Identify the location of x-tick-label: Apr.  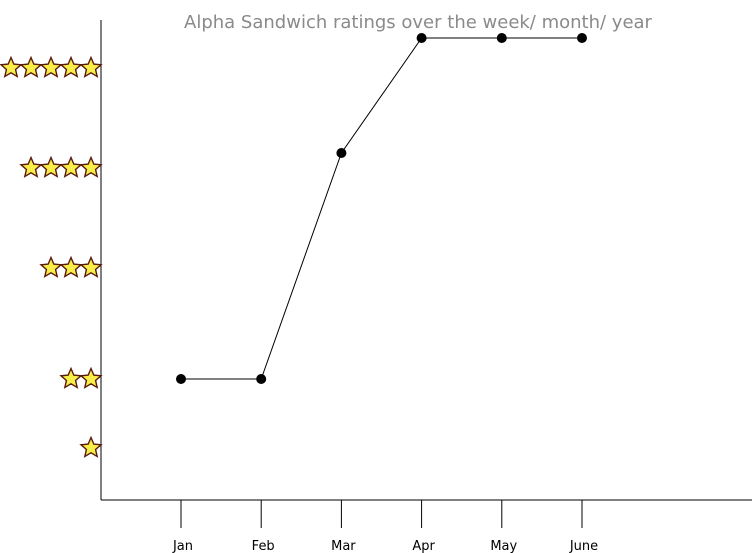
(423, 546).